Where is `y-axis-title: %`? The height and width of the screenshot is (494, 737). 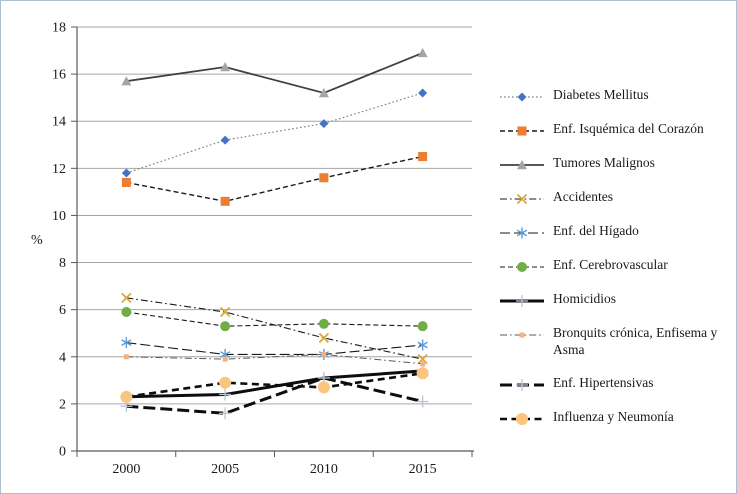
y-axis-title: % is located at coordinates (37, 240).